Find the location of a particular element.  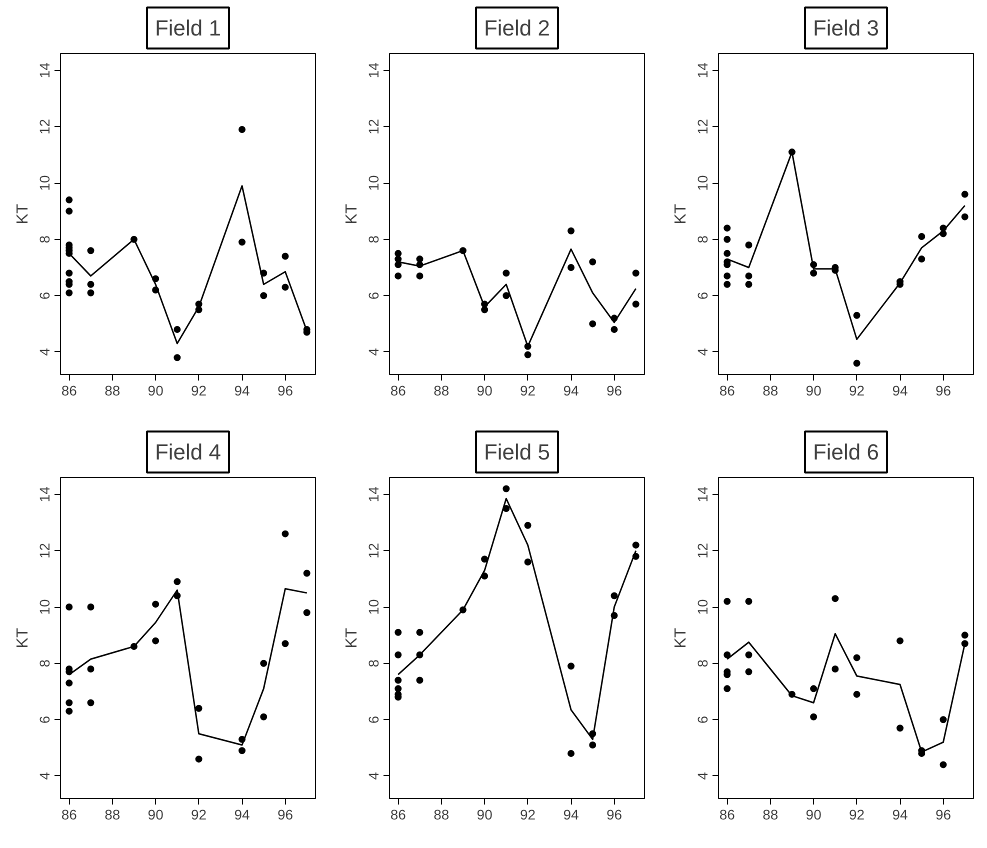

chart-title: Field 1 is located at coordinates (188, 28).